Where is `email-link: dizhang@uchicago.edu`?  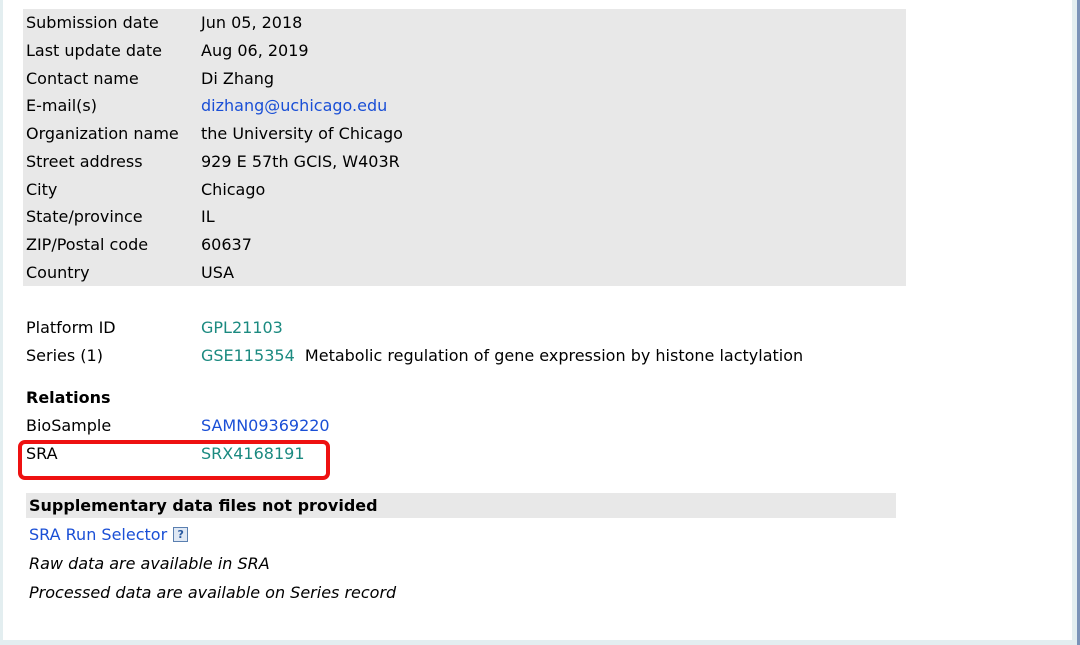
email-link: dizhang@uchicago.edu is located at coordinates (294, 105).